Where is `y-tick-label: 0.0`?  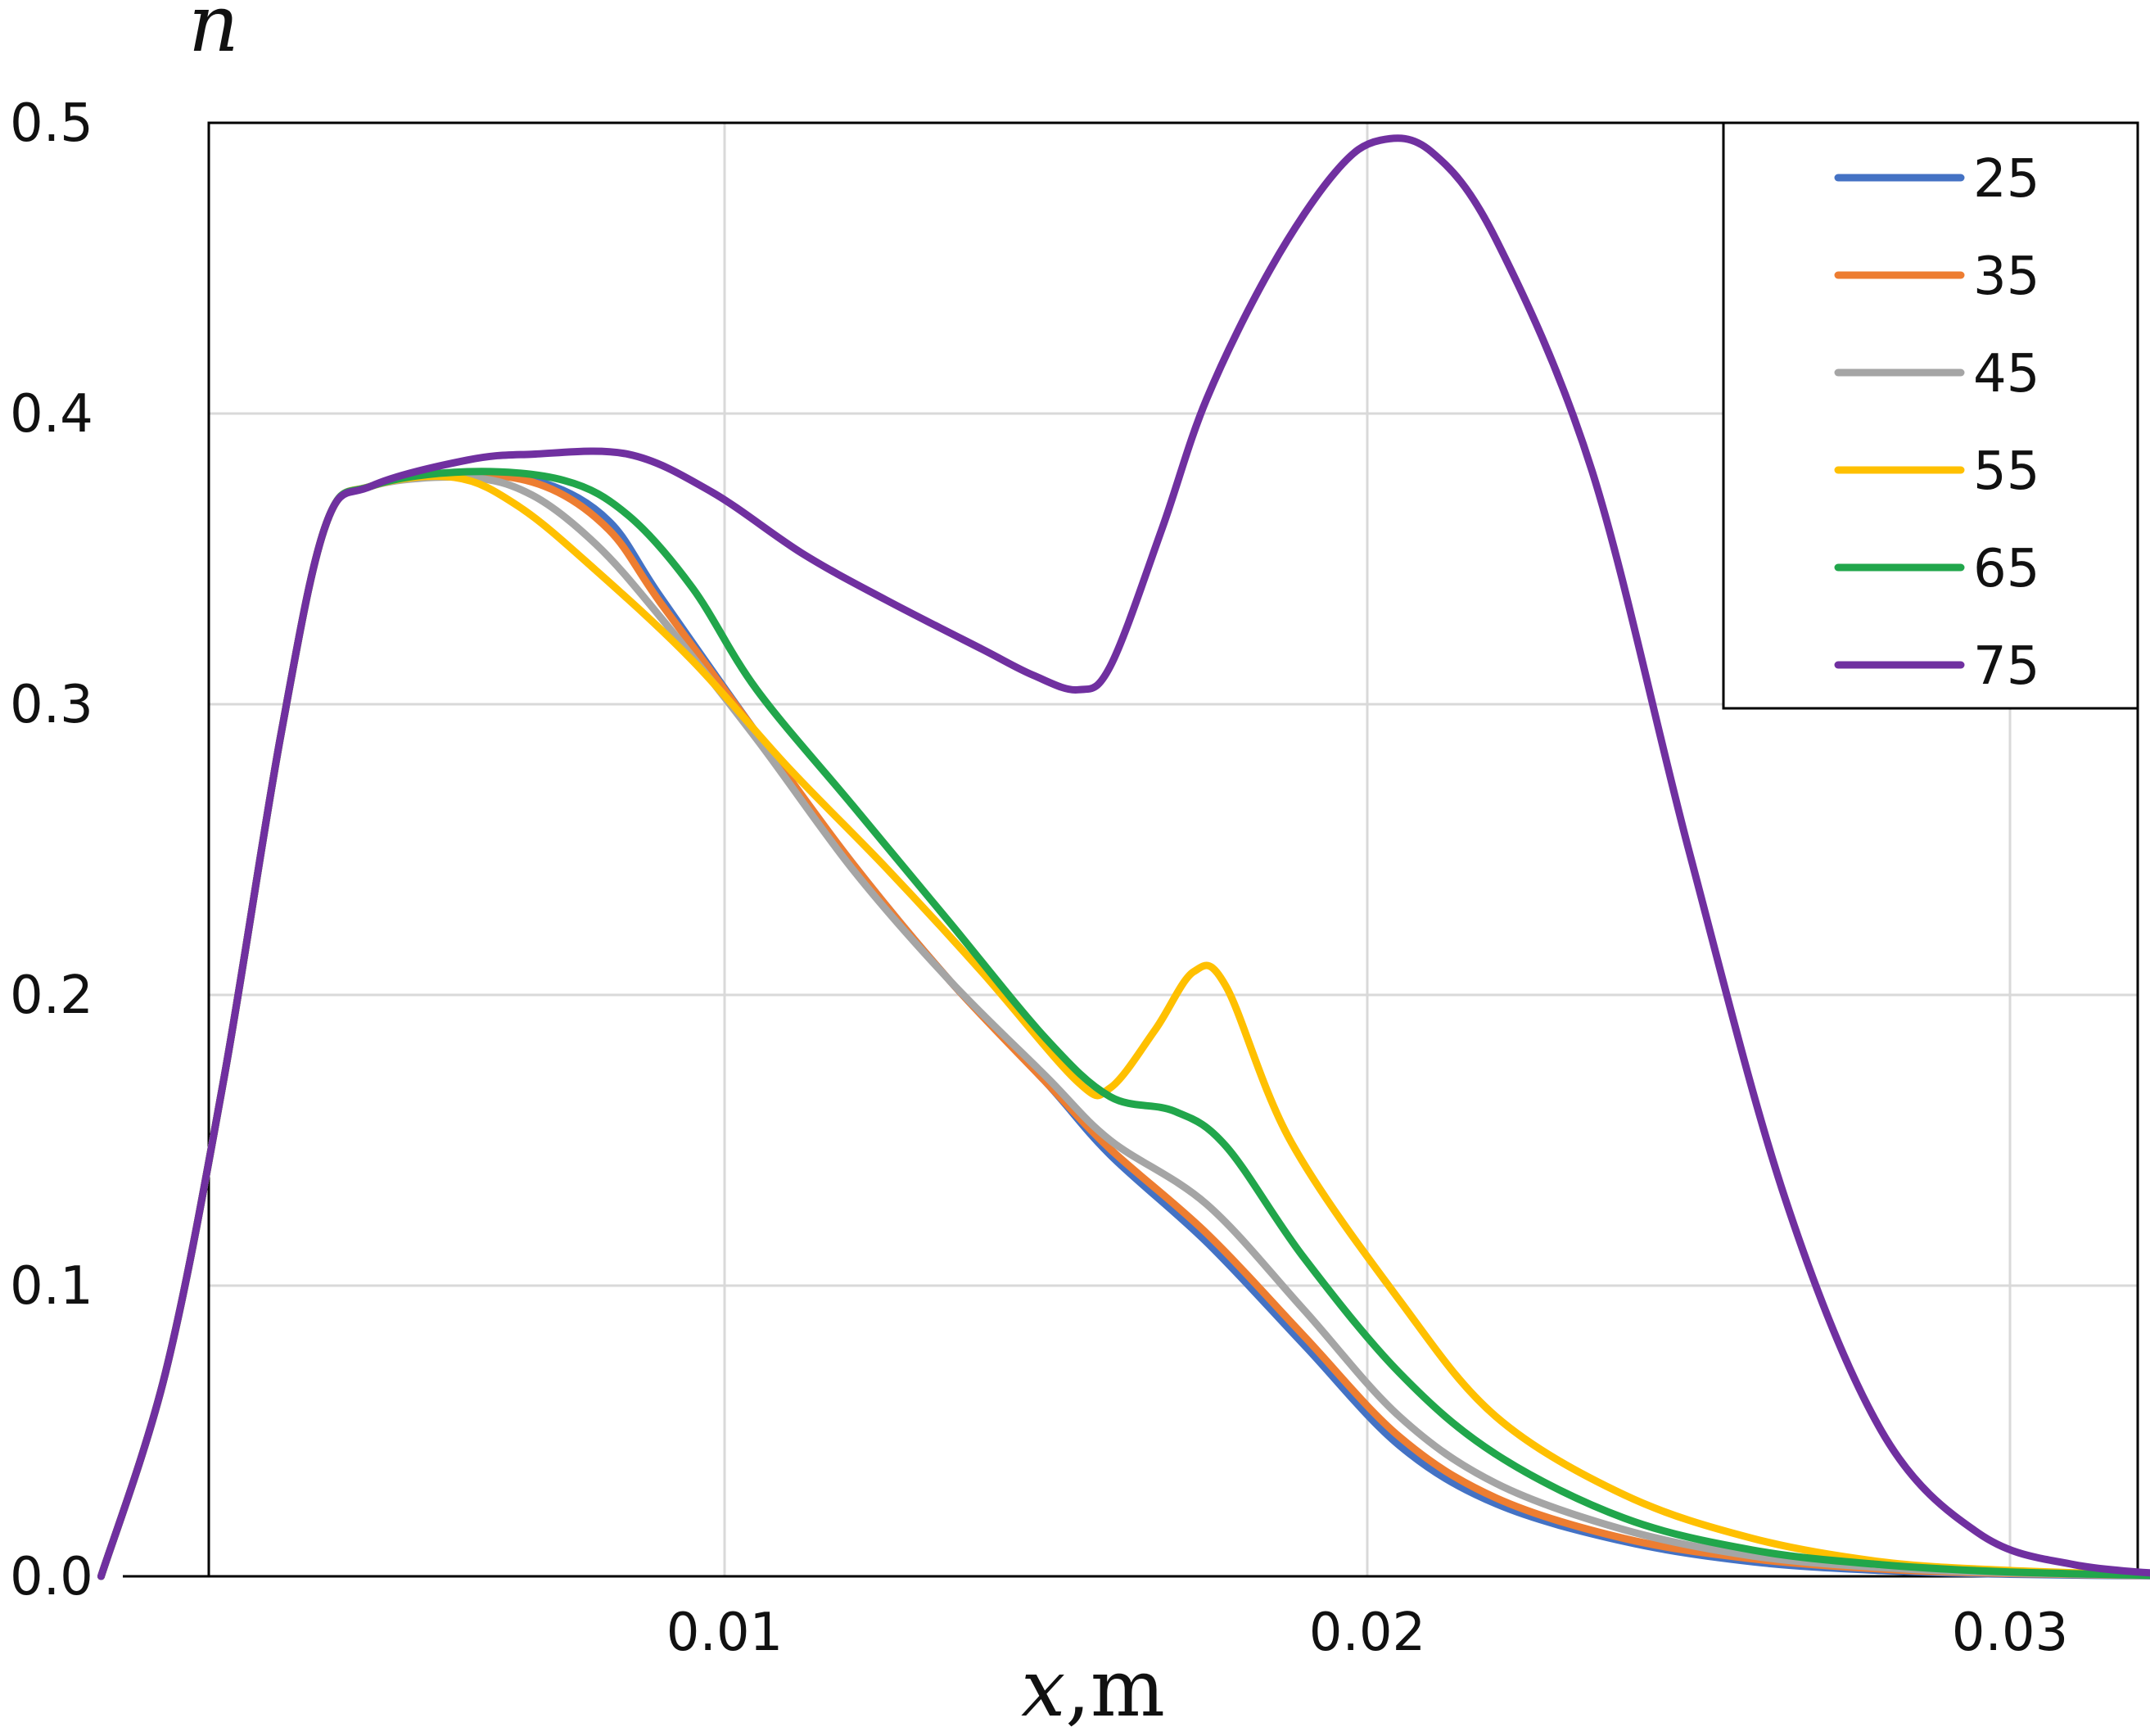
y-tick-label: 0.0 is located at coordinates (51, 1577).